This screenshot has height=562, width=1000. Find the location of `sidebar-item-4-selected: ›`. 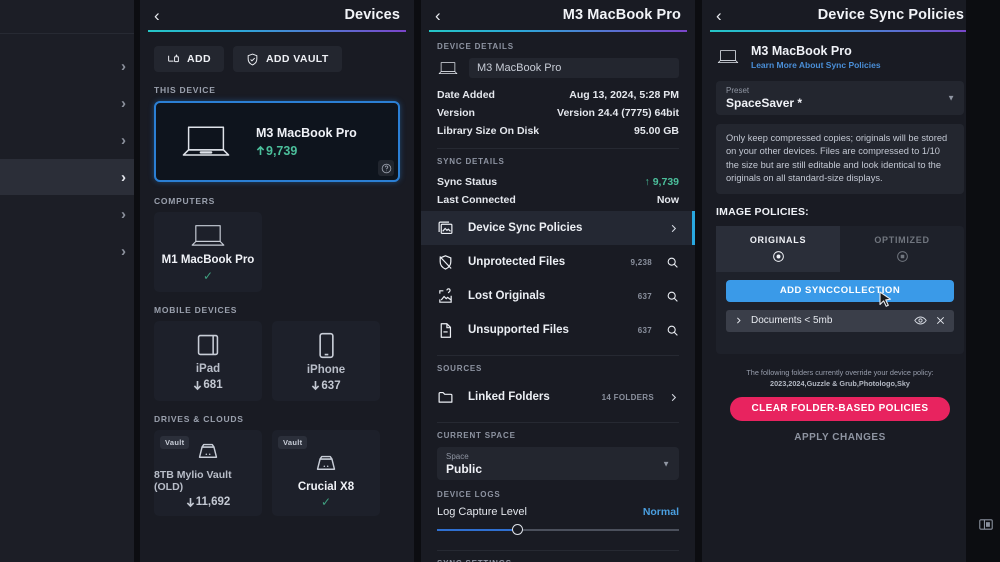

sidebar-item-4-selected: › is located at coordinates (70, 177).